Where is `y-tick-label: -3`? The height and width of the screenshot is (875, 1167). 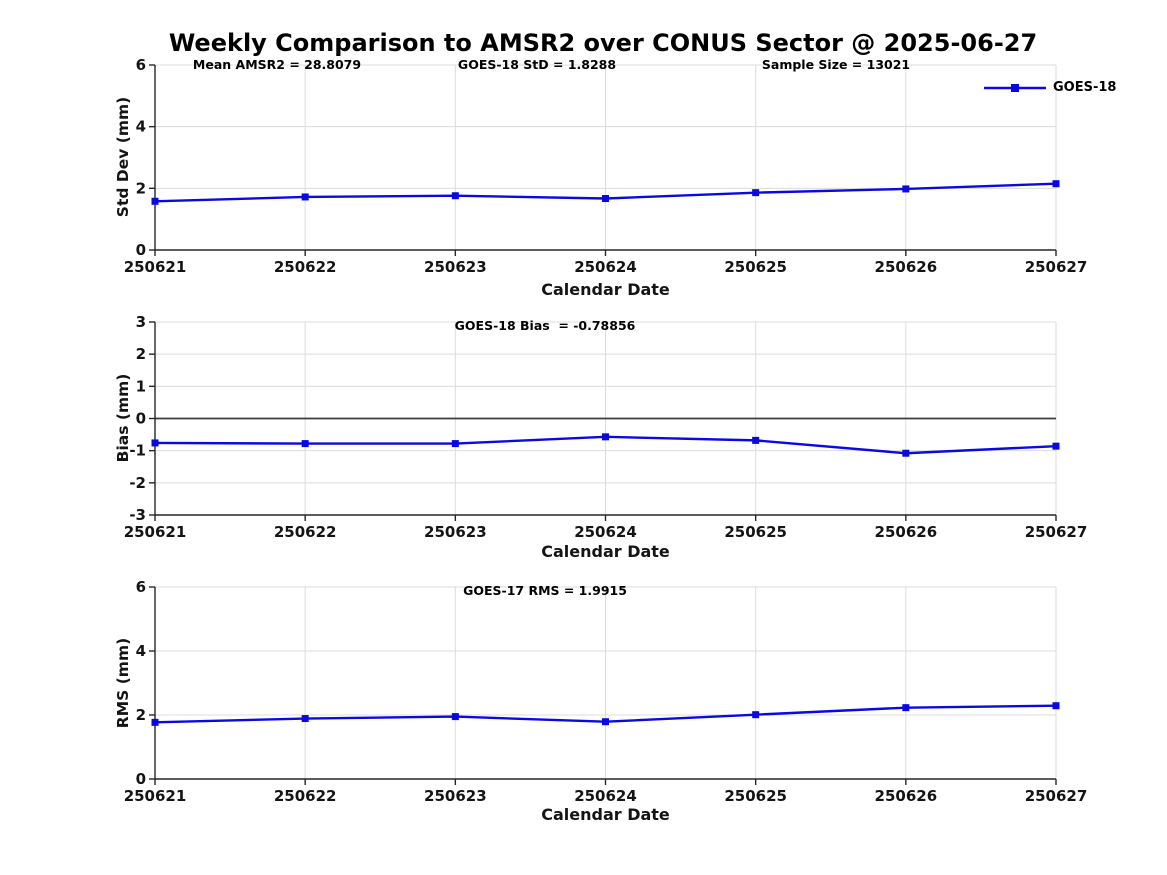 y-tick-label: -3 is located at coordinates (137, 515).